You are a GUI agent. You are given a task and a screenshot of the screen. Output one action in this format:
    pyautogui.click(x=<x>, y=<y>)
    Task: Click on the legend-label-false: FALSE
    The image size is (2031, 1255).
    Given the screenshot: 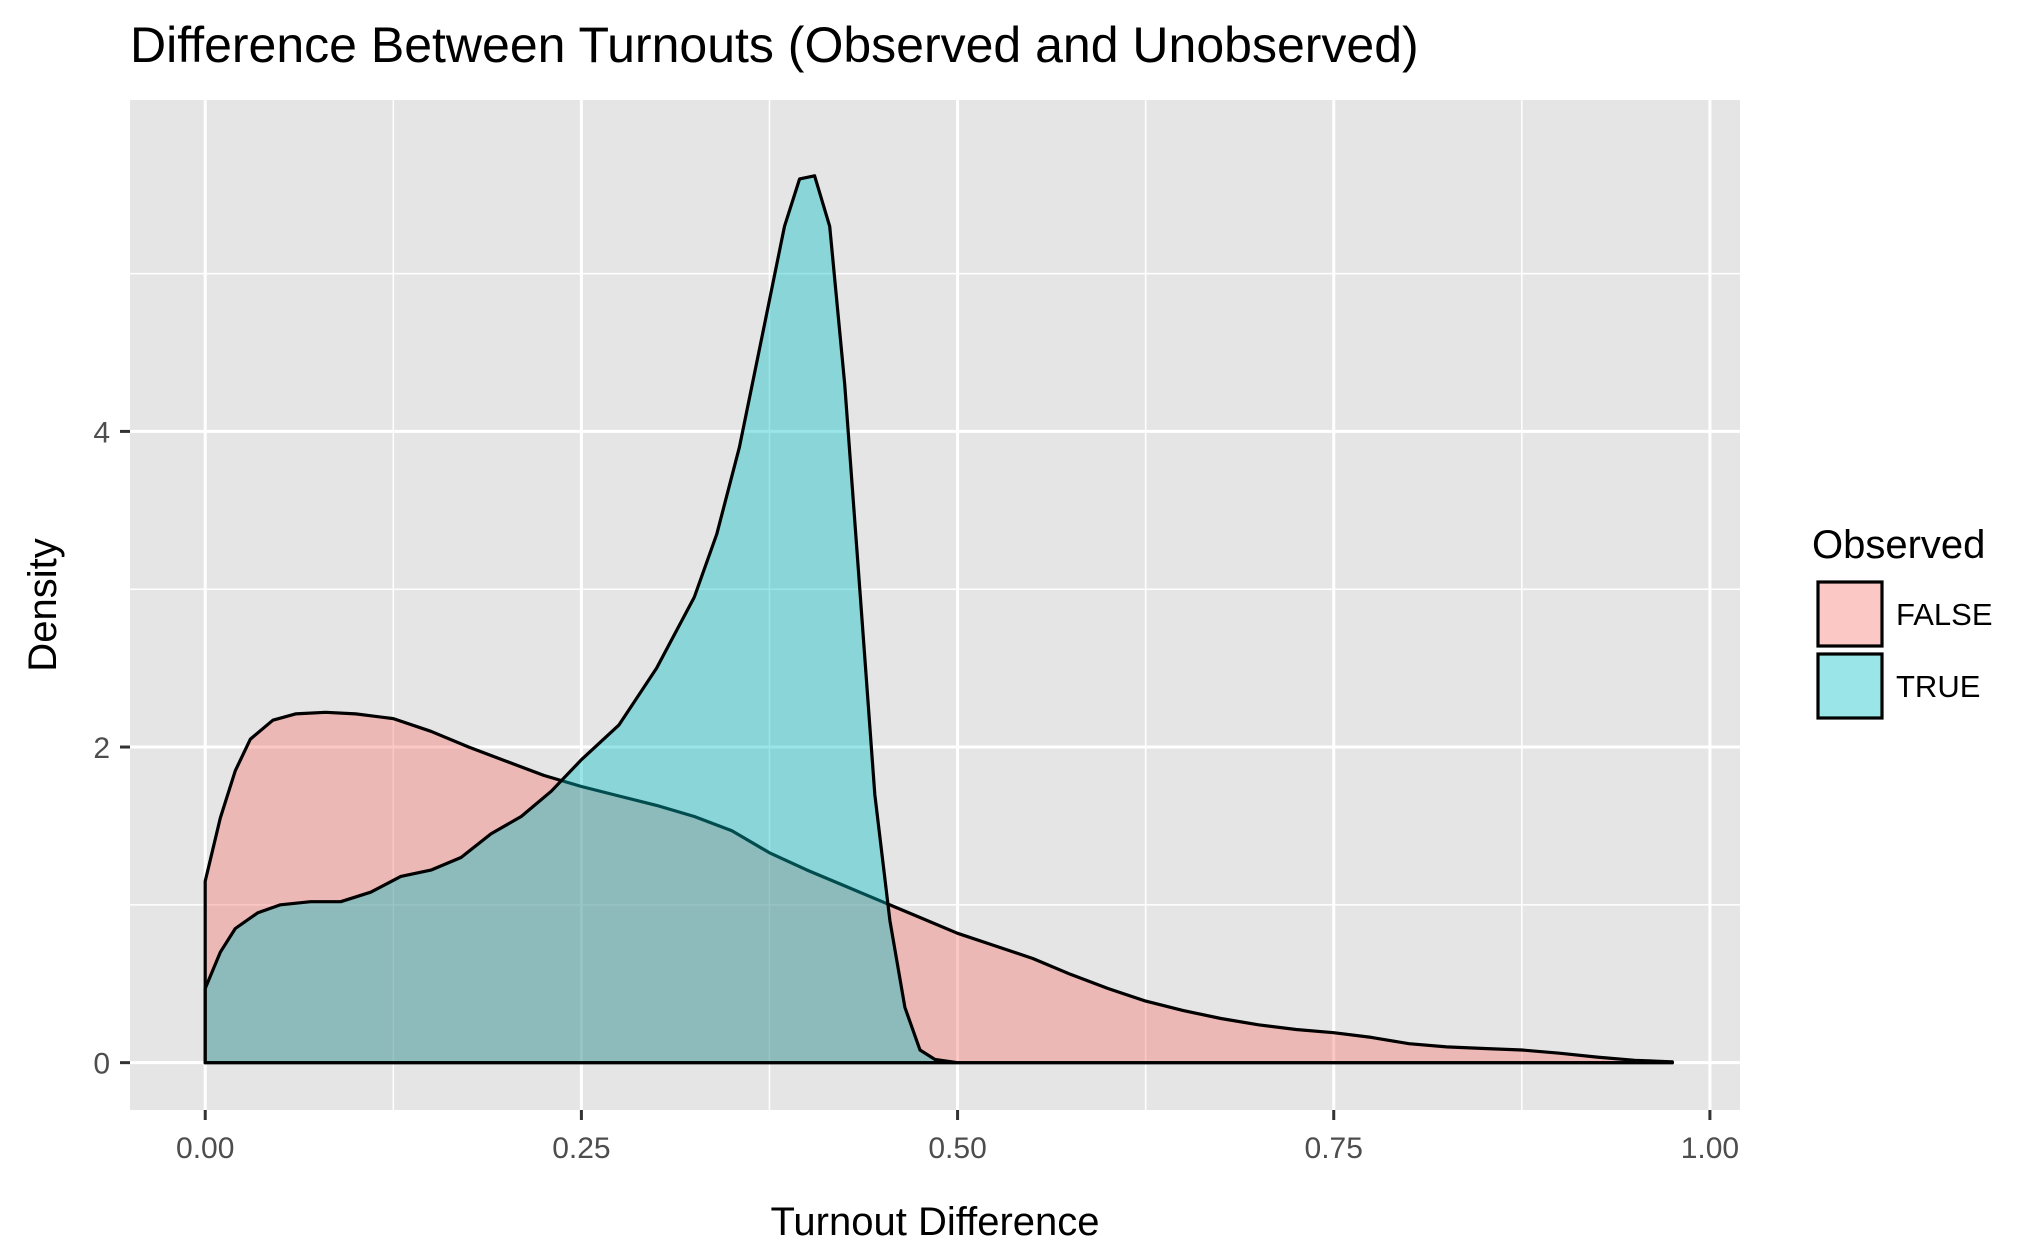 What is the action you would take?
    pyautogui.click(x=1944, y=614)
    